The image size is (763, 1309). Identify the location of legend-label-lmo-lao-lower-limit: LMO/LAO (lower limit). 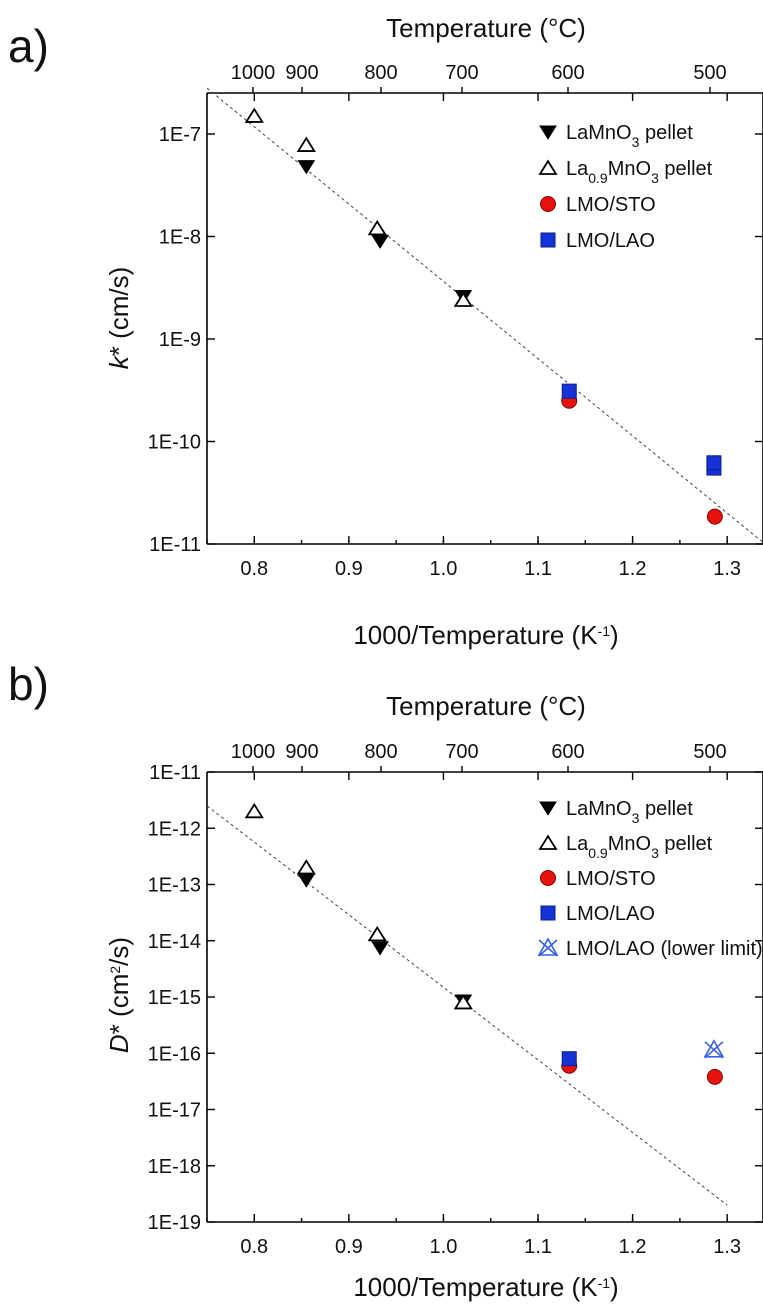
(664, 949).